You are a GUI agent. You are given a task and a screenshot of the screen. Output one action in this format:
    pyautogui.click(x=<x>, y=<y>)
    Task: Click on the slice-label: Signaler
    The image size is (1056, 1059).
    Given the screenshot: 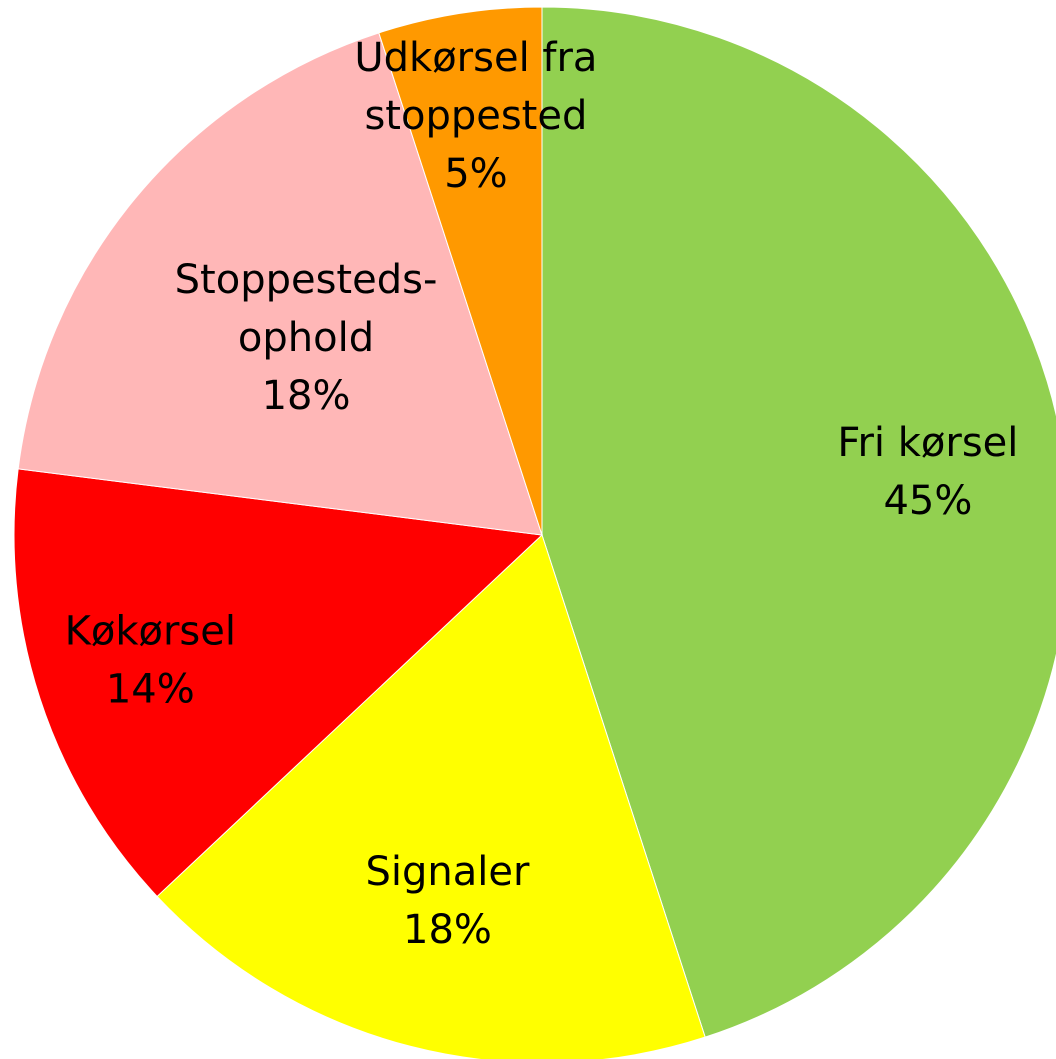 What is the action you would take?
    pyautogui.click(x=447, y=872)
    